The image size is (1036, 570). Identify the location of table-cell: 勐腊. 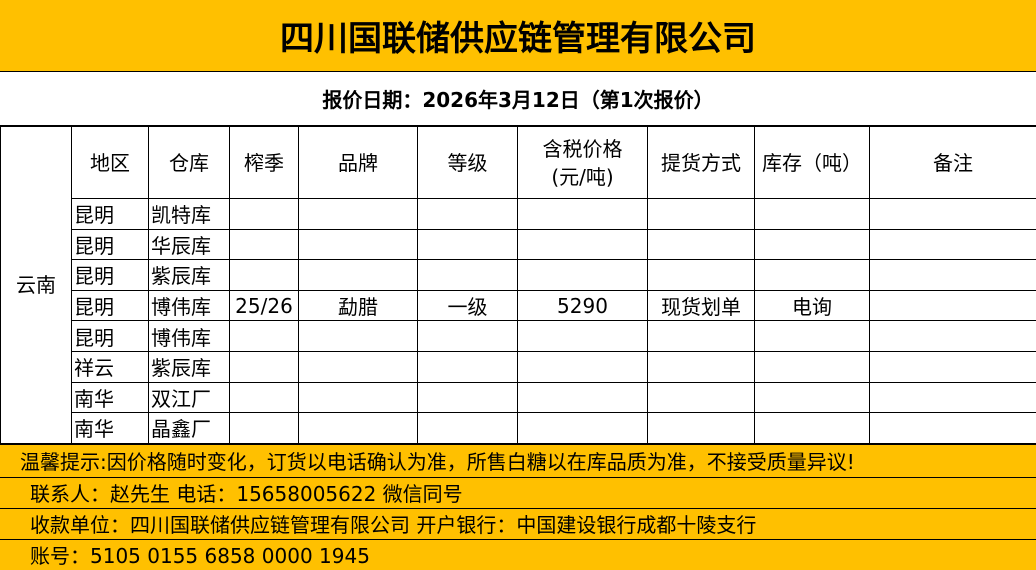
(358, 305).